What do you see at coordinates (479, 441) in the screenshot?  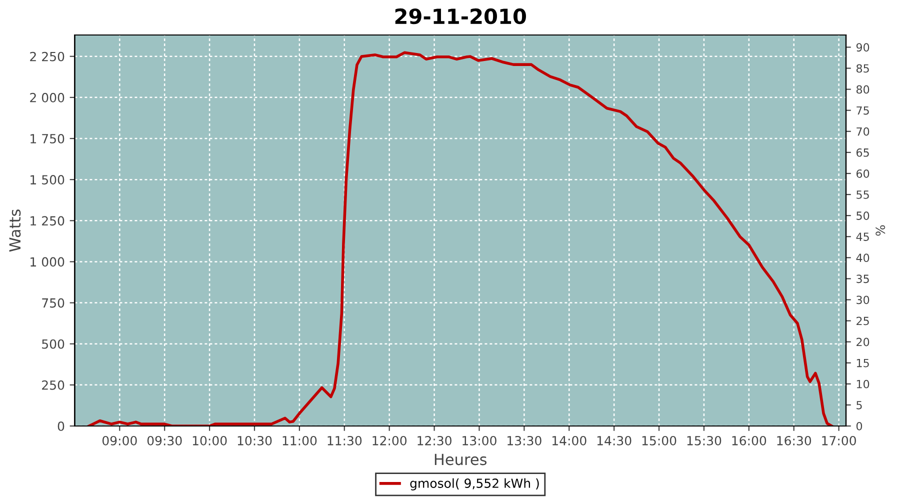 I see `x-tick-label: 13:00` at bounding box center [479, 441].